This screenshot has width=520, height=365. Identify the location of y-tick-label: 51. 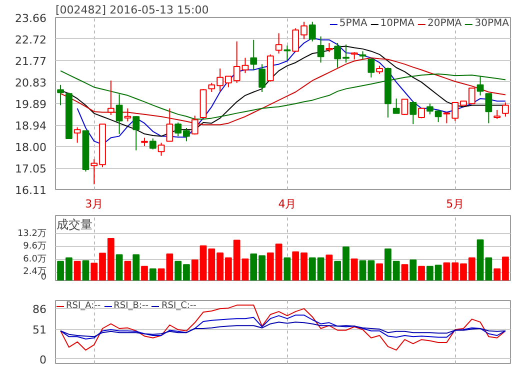
(39, 330).